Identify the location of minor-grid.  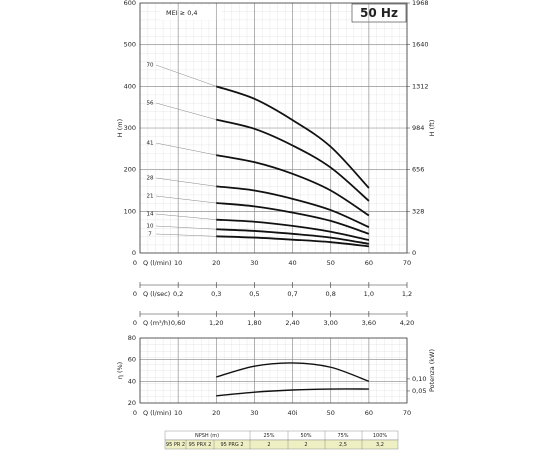
(273, 370).